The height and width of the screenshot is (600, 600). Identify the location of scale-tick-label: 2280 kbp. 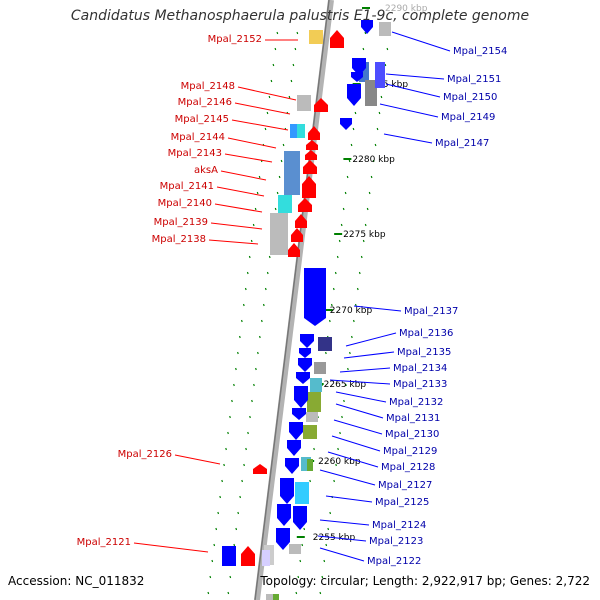
(373, 160).